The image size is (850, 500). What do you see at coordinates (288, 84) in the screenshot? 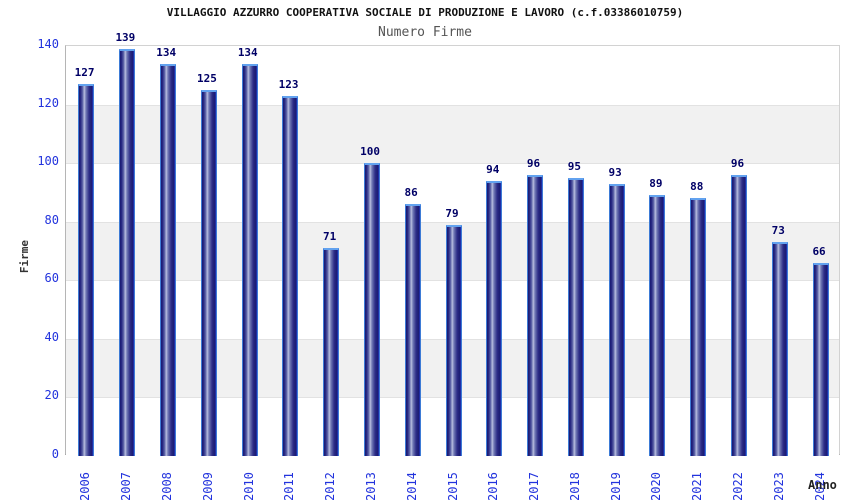
I see `bar-value-label: 123` at bounding box center [288, 84].